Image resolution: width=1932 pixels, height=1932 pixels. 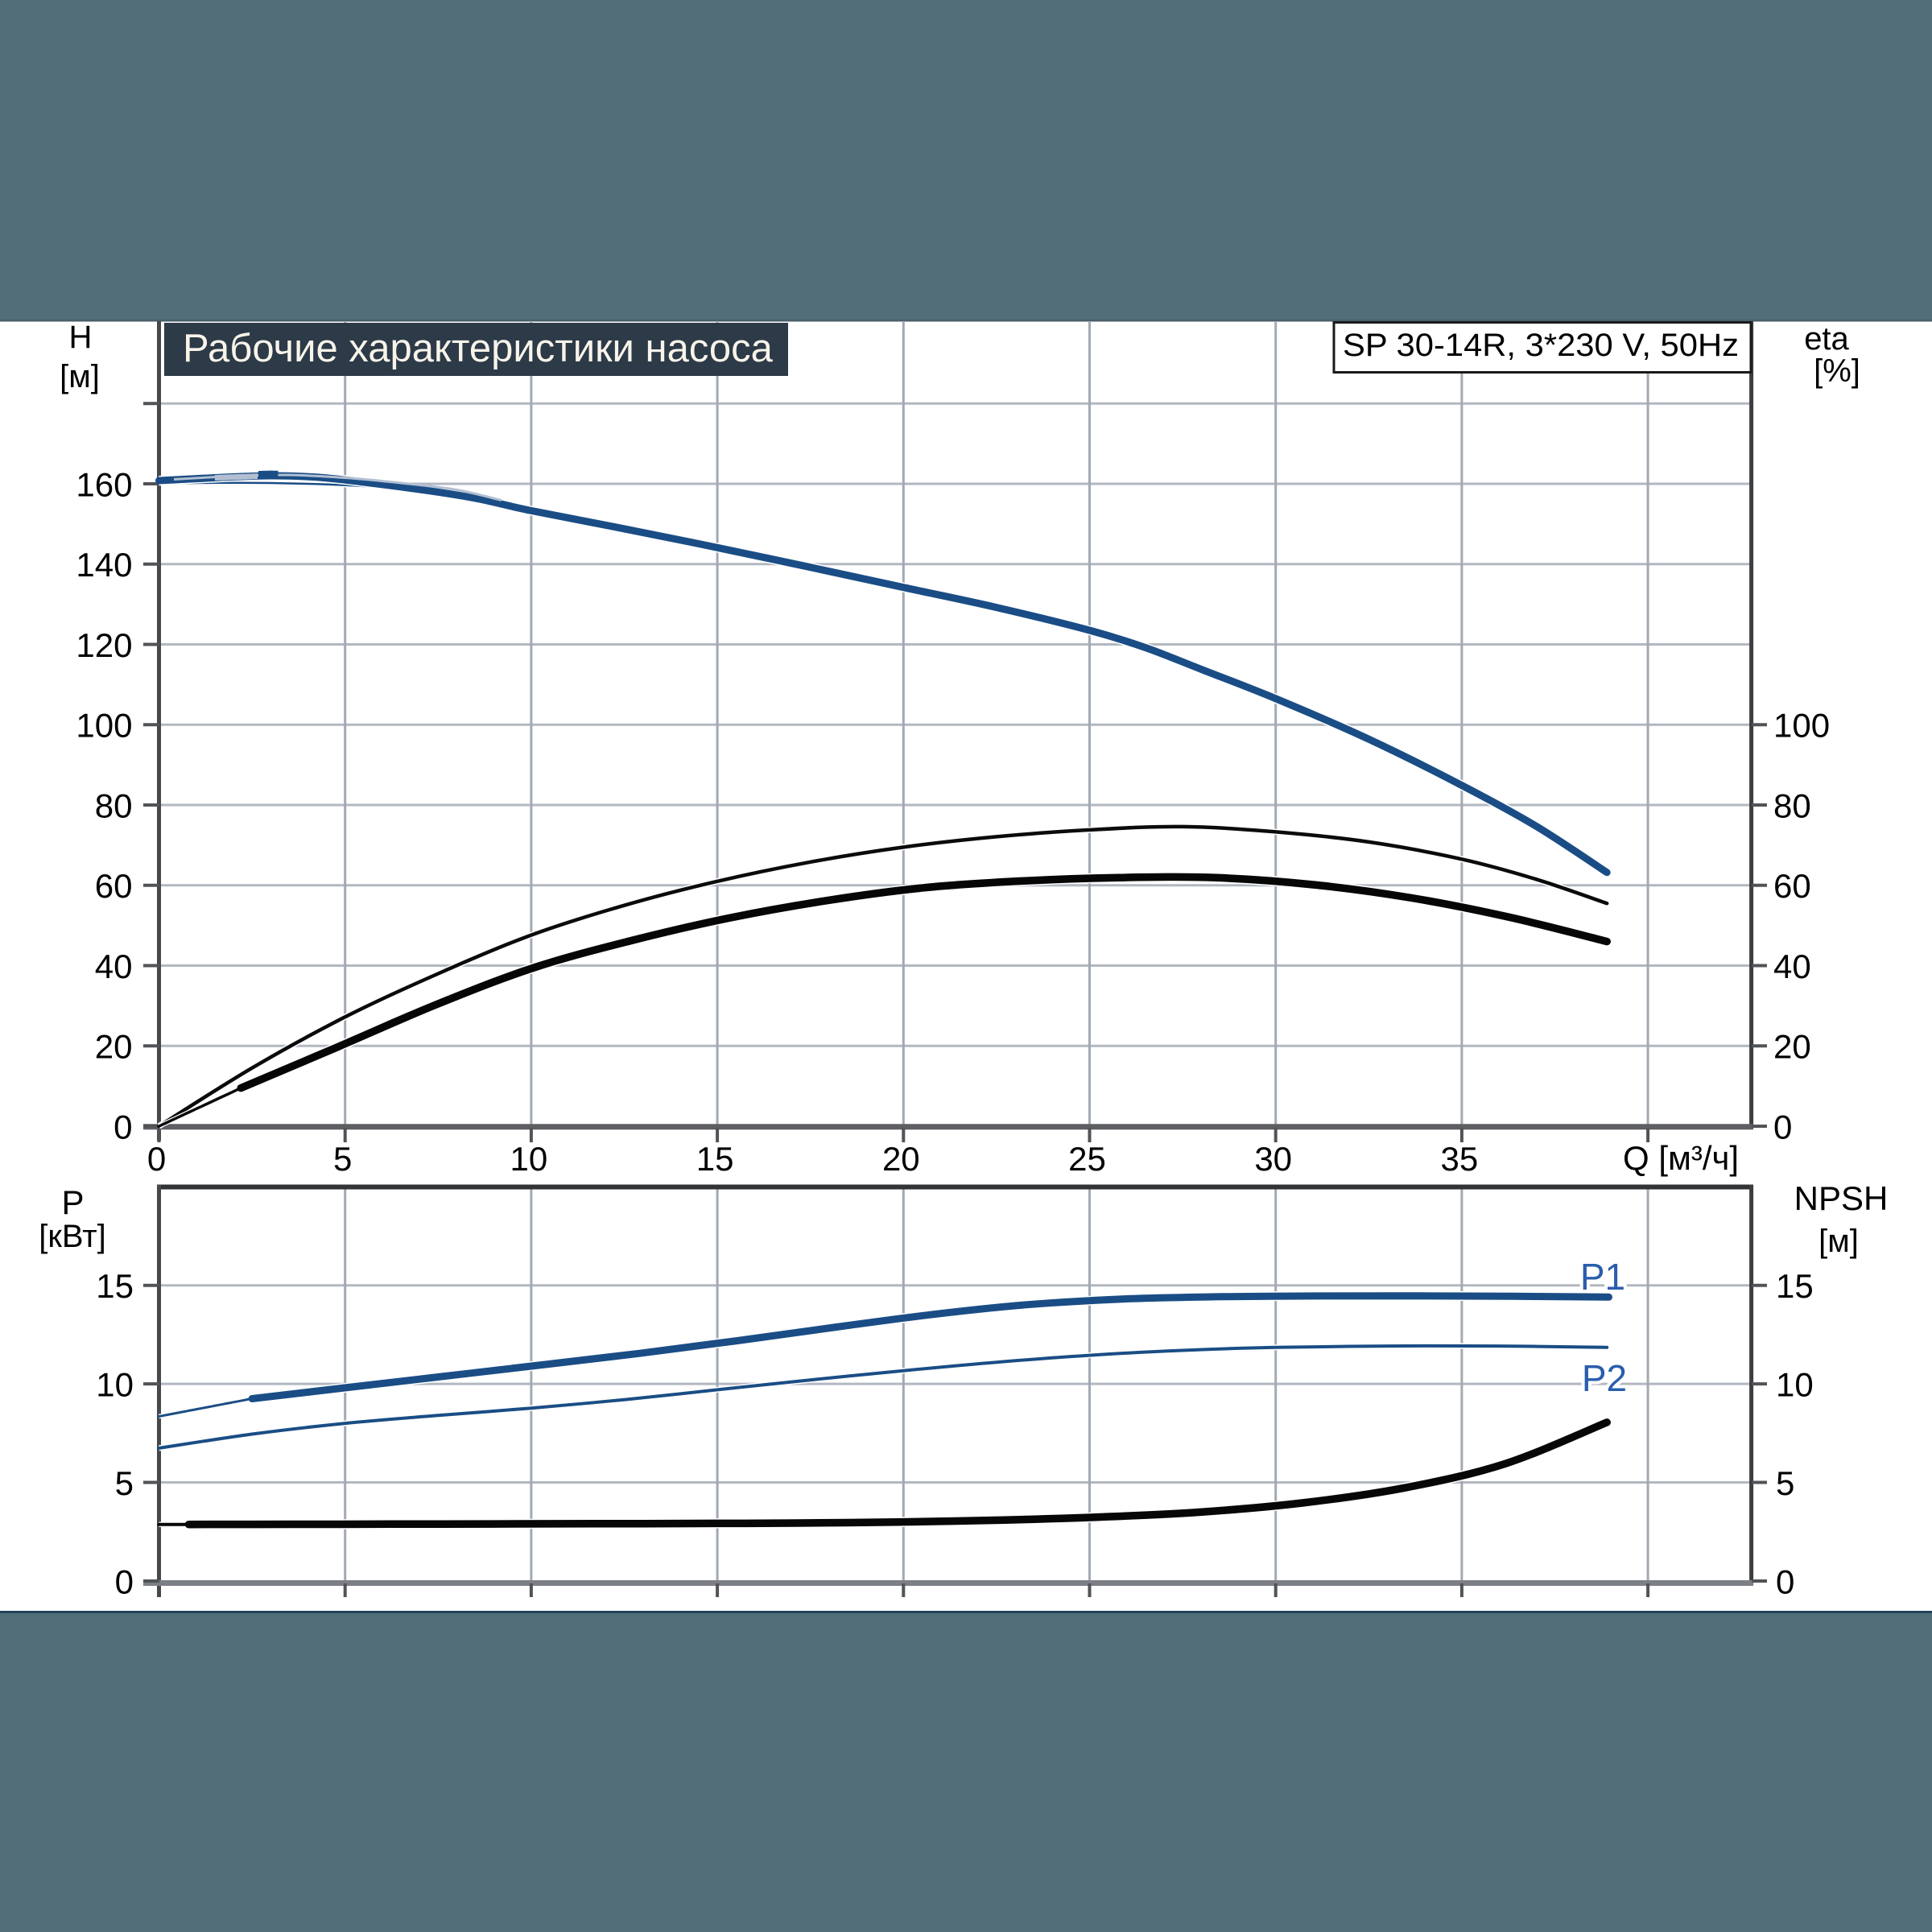 I want to click on svg-text: Рабочие характеристики насоса, so click(x=478, y=348).